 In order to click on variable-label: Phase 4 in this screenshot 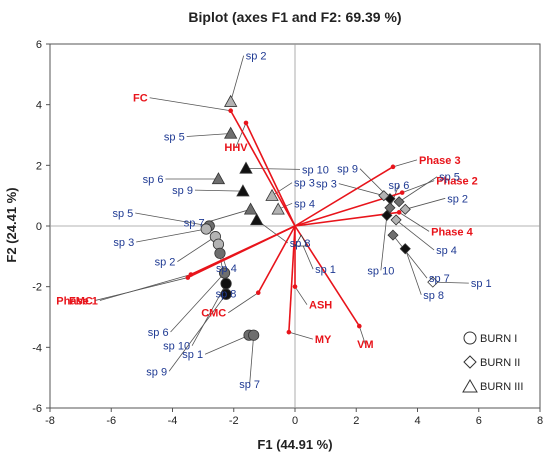, I will do `click(452, 232)`.